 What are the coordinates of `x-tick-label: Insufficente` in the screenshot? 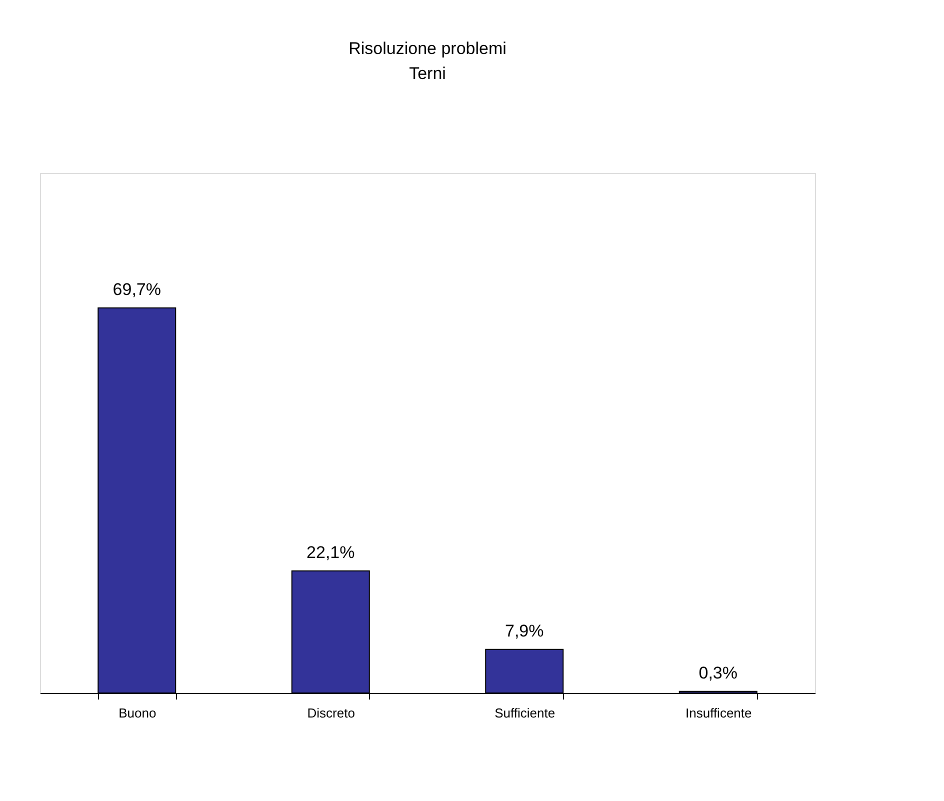 It's located at (718, 713).